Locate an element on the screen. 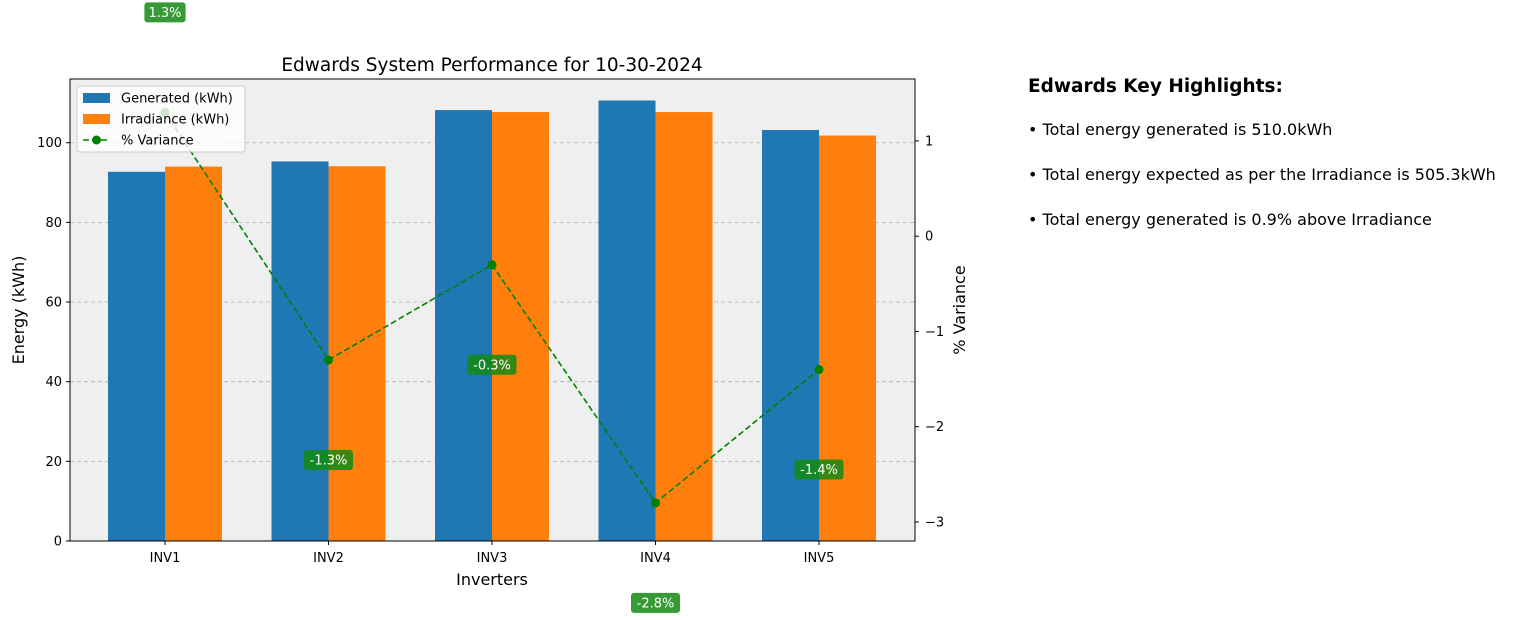 This screenshot has height=620, width=1523. legend-marker is located at coordinates (96, 140).